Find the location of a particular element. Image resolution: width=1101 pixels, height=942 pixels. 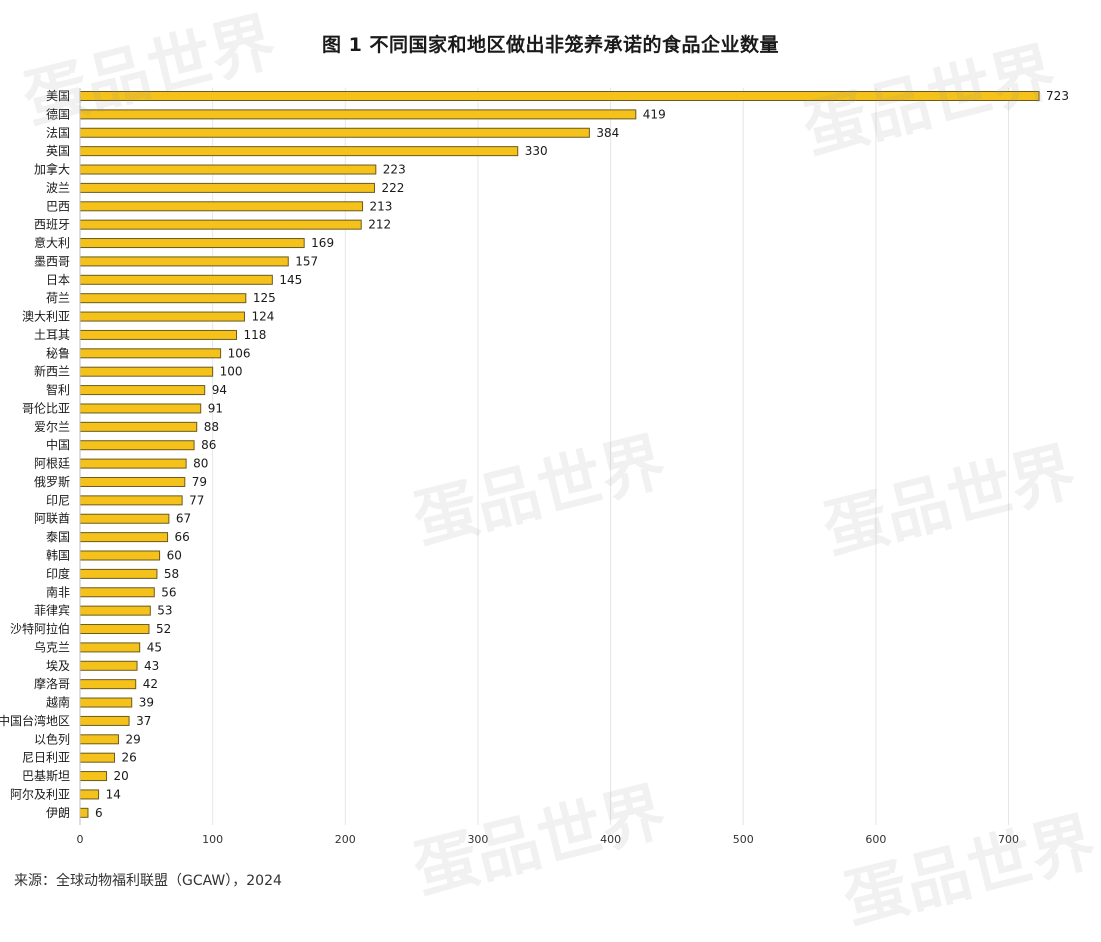

value-label: 67 is located at coordinates (183, 519).